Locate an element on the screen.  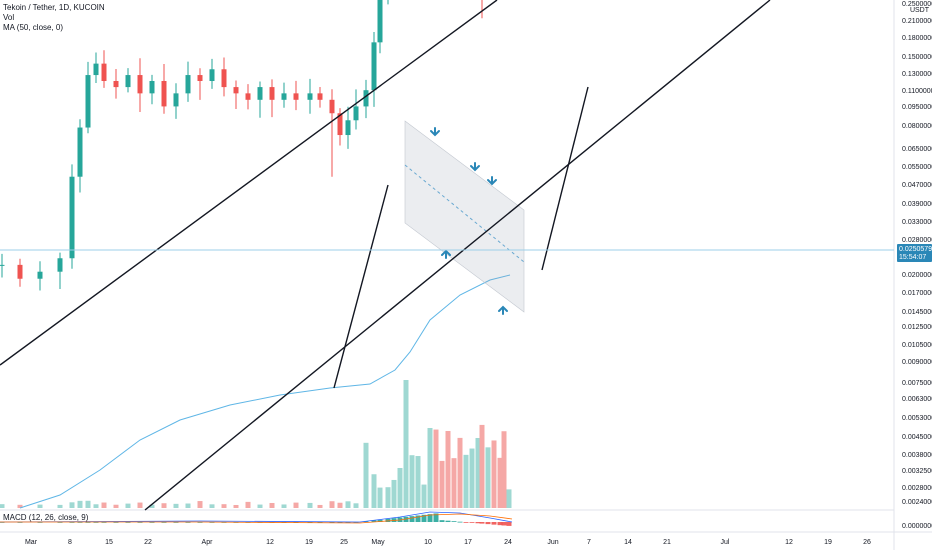
price-scale-tick: 0.00630000 is located at coordinates (917, 399).